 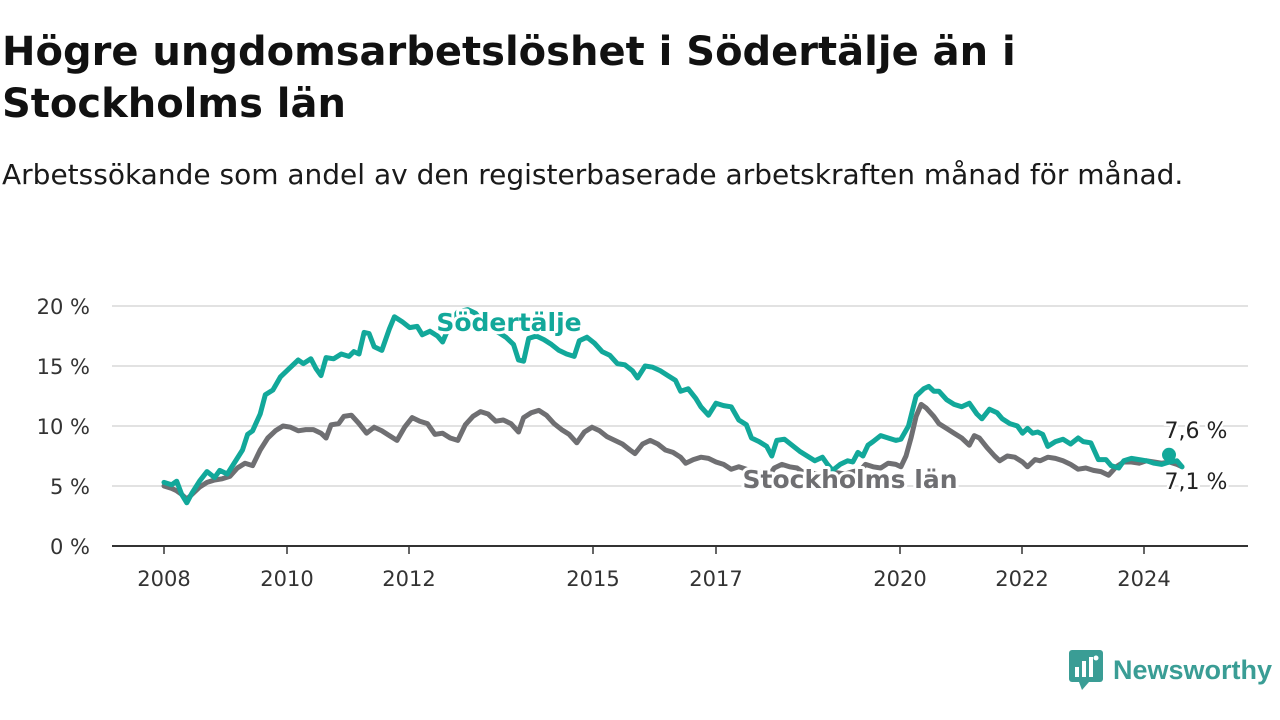 What do you see at coordinates (63, 367) in the screenshot?
I see `y-tick-label: 15 %` at bounding box center [63, 367].